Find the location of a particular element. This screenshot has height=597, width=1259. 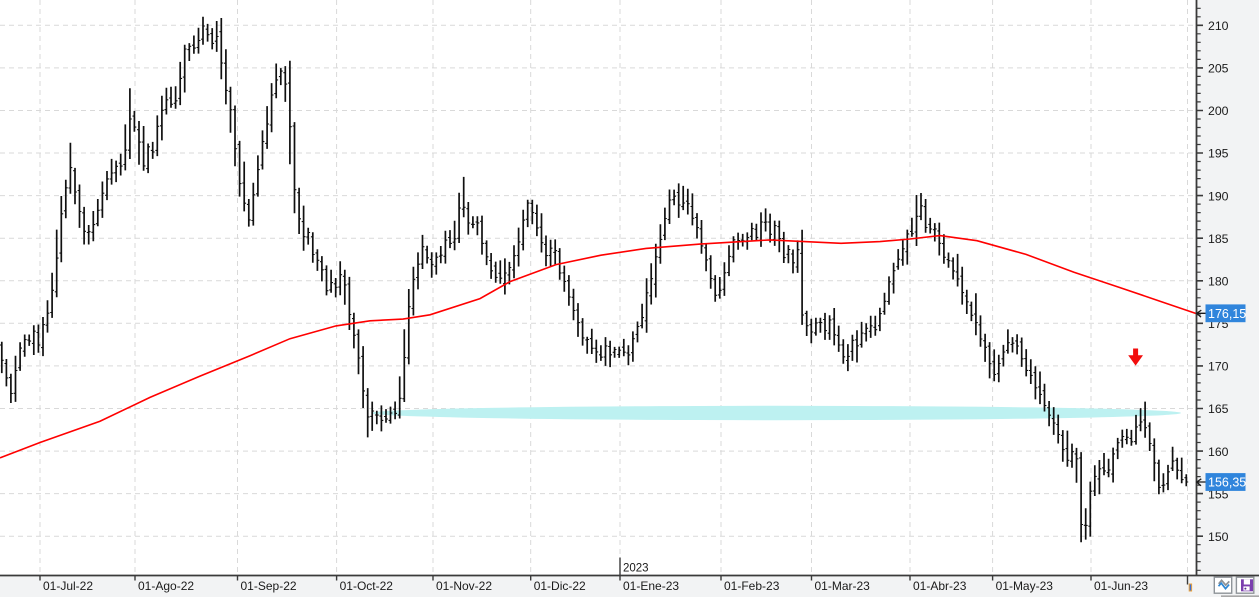

svg-text: 01-Jun-23 is located at coordinates (1121, 586).